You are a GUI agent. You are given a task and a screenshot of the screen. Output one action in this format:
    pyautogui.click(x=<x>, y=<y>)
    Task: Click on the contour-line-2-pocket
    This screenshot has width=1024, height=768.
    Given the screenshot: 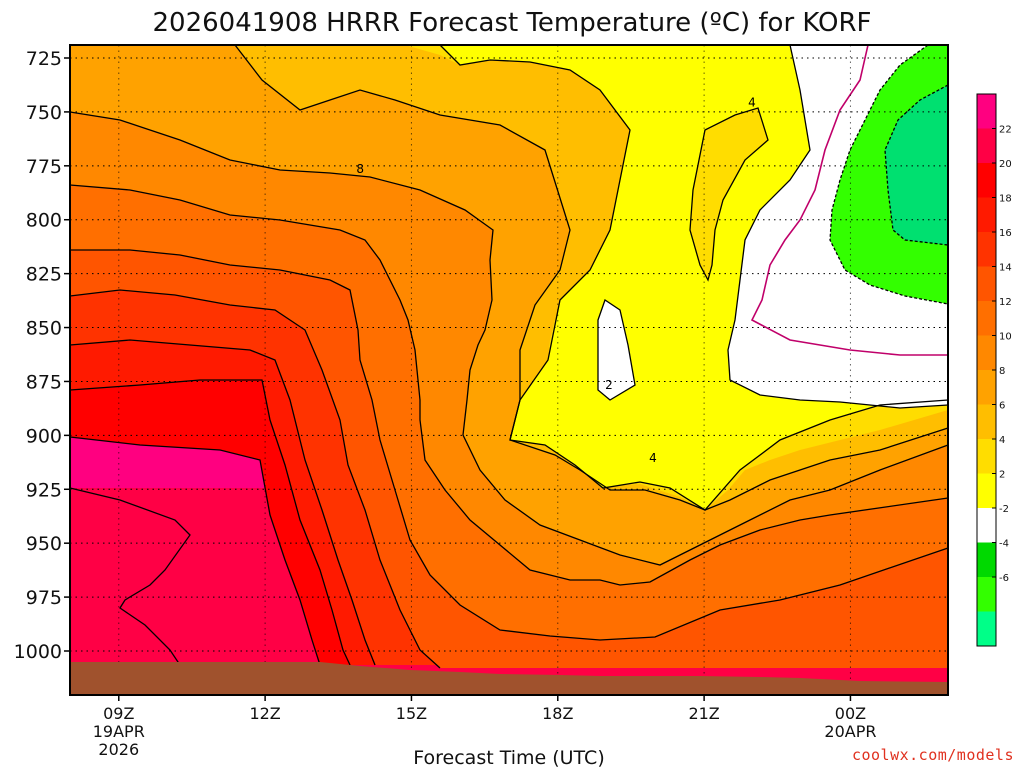 What is the action you would take?
    pyautogui.click(x=616, y=349)
    